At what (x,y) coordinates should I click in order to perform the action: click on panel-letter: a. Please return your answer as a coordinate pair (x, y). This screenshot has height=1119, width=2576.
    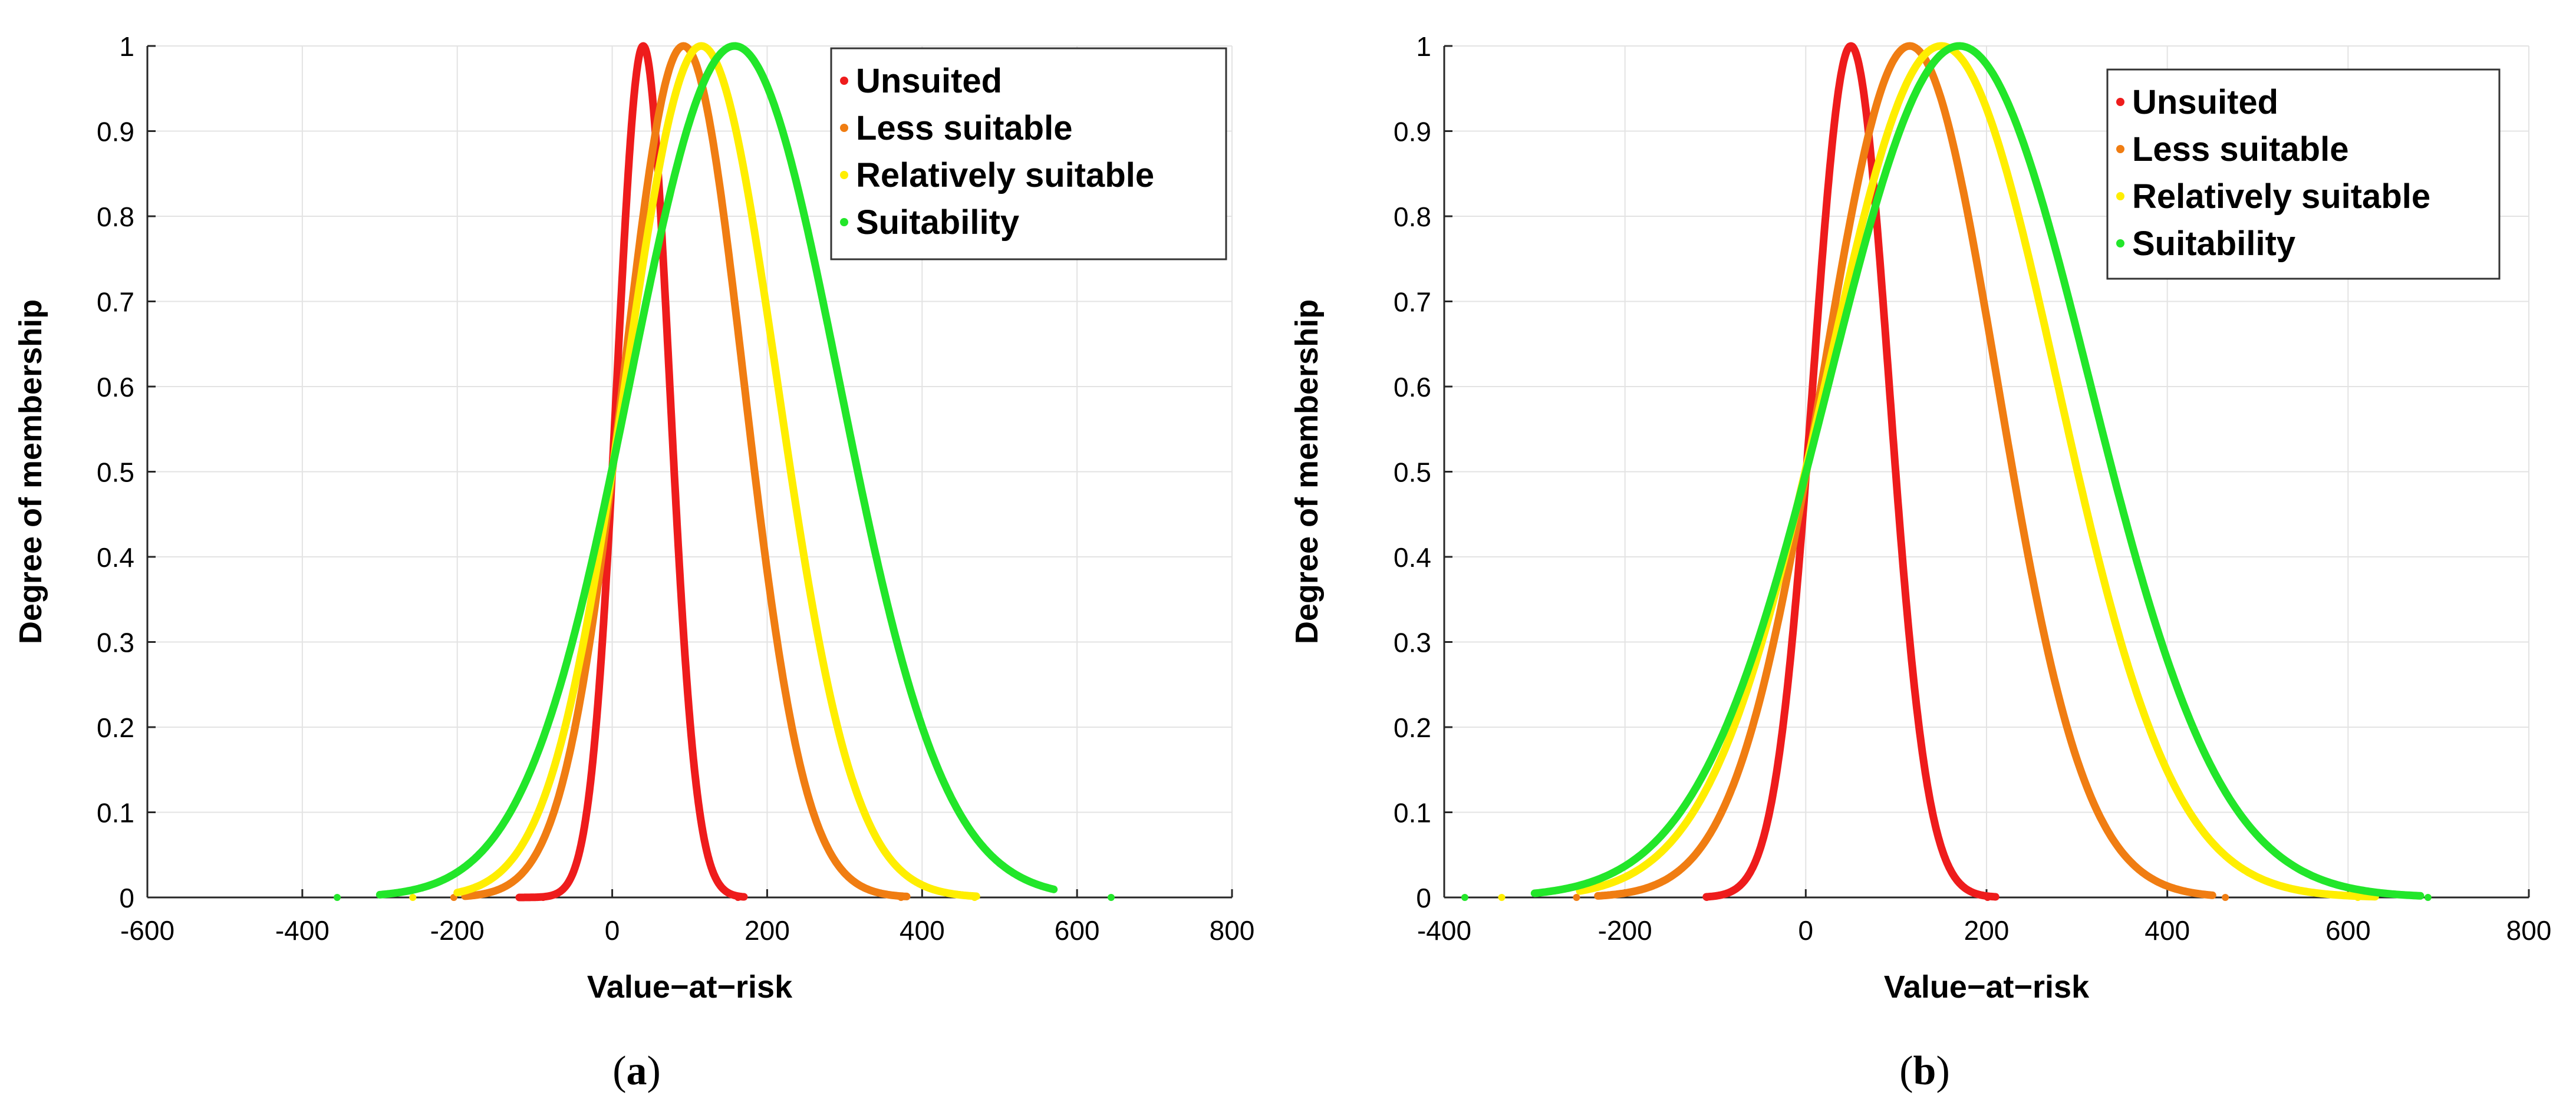
    Looking at the image, I should click on (637, 1071).